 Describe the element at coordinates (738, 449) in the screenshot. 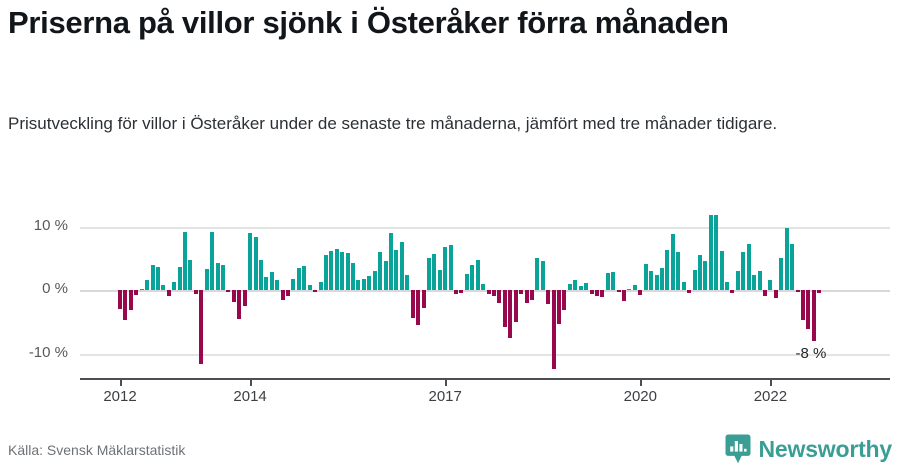

I see `bar-chart-pin-icon` at that location.